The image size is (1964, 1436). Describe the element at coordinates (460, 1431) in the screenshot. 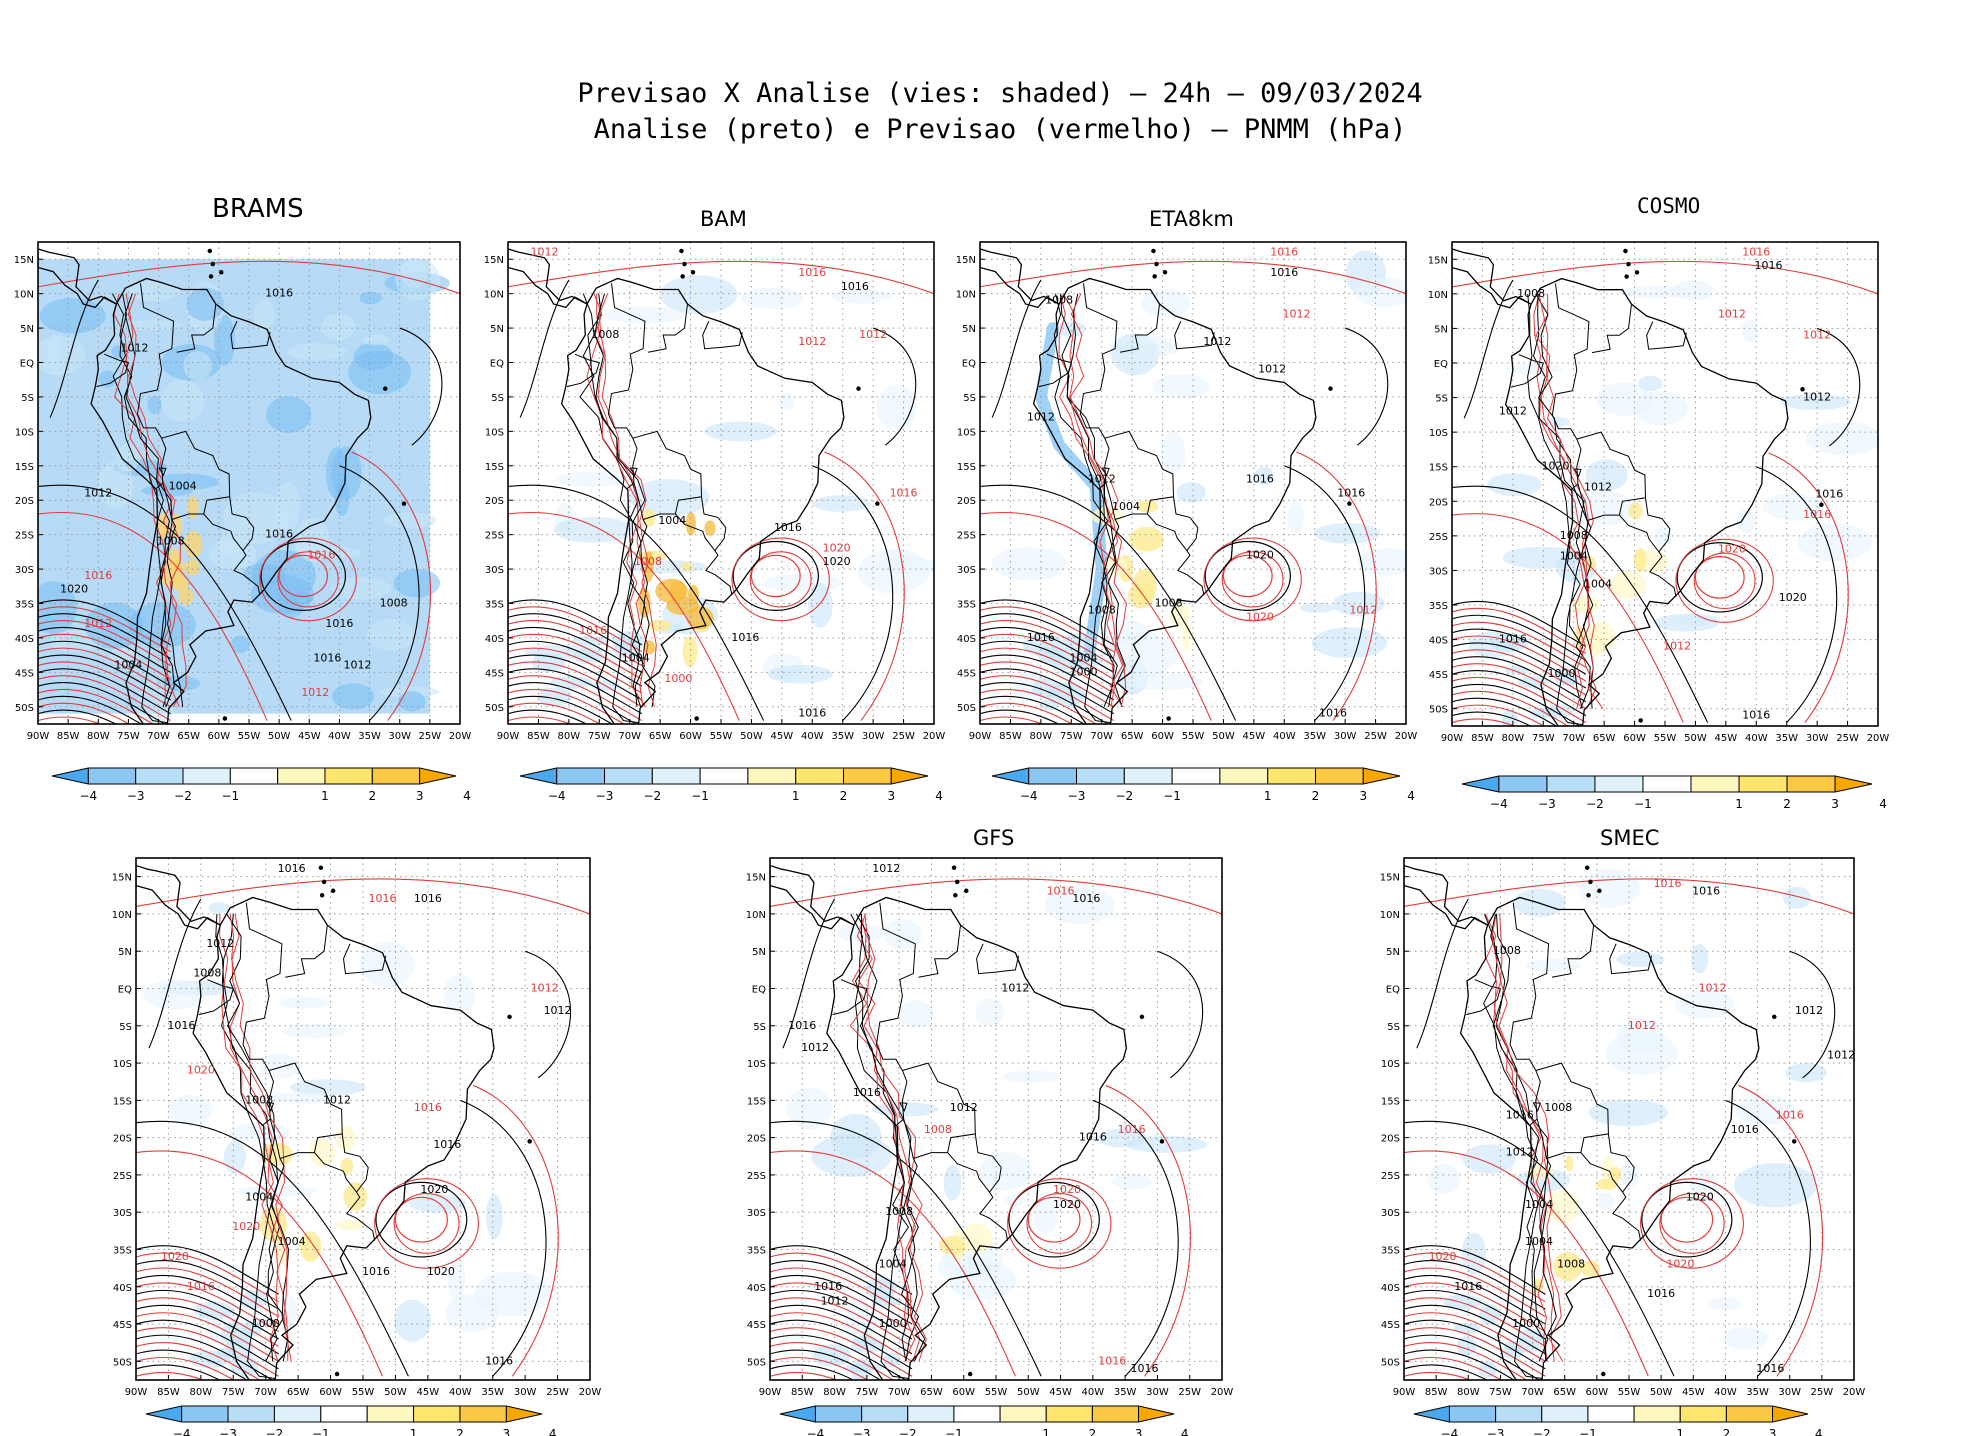

I see `colorbar-label: 2` at that location.